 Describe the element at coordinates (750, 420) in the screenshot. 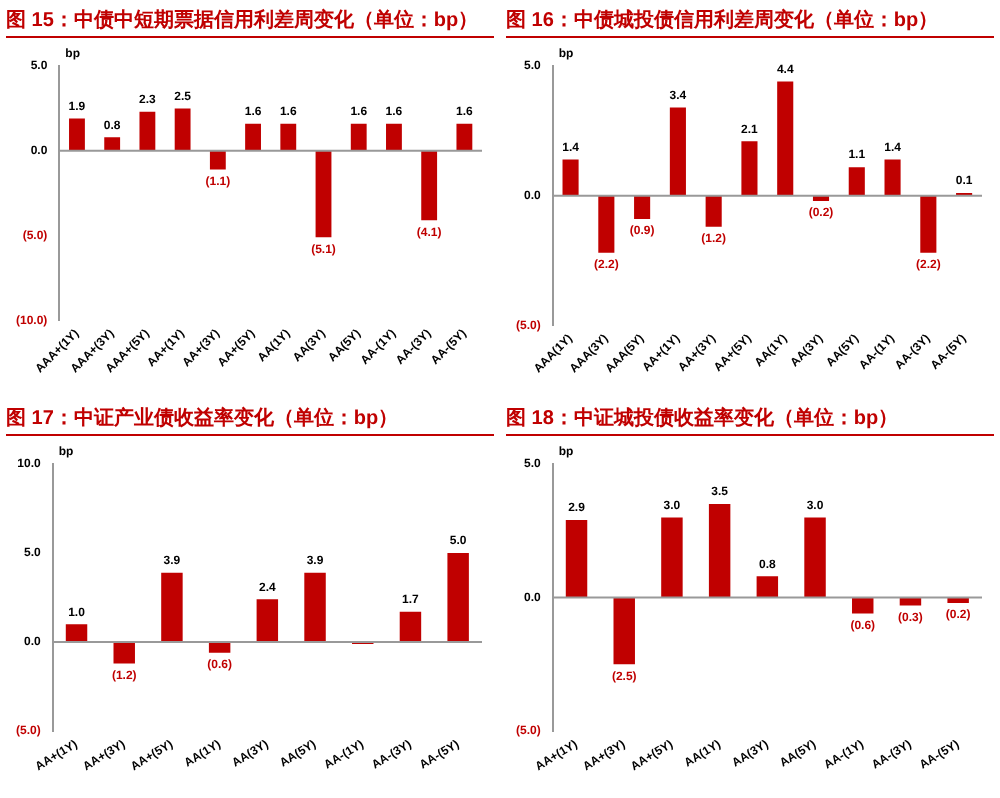

I see `chart-title: 图 18：中证城投债收益率变化（单位：bp）` at that location.